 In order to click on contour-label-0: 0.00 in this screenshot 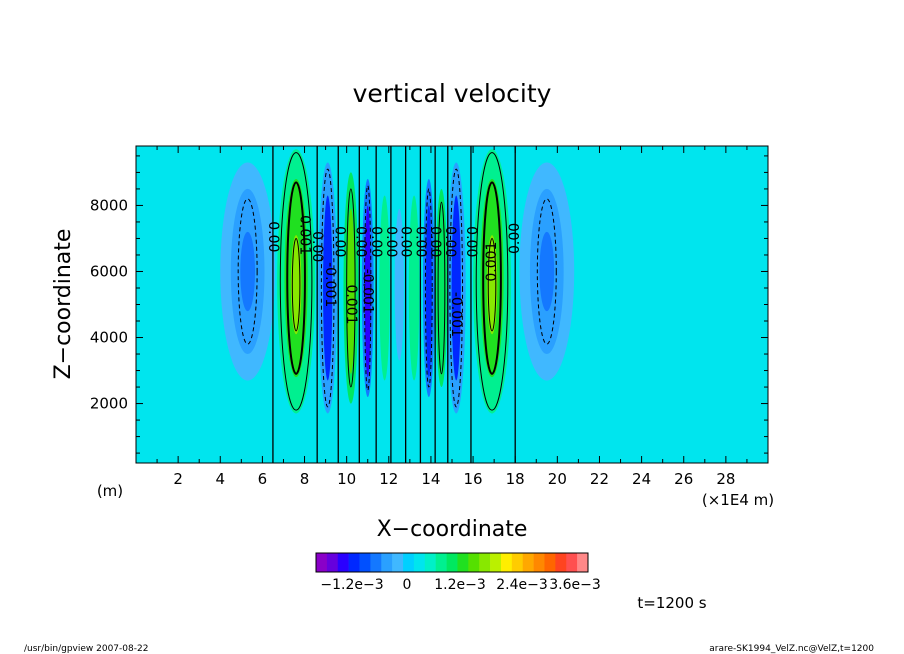, I will do `click(273, 236)`.